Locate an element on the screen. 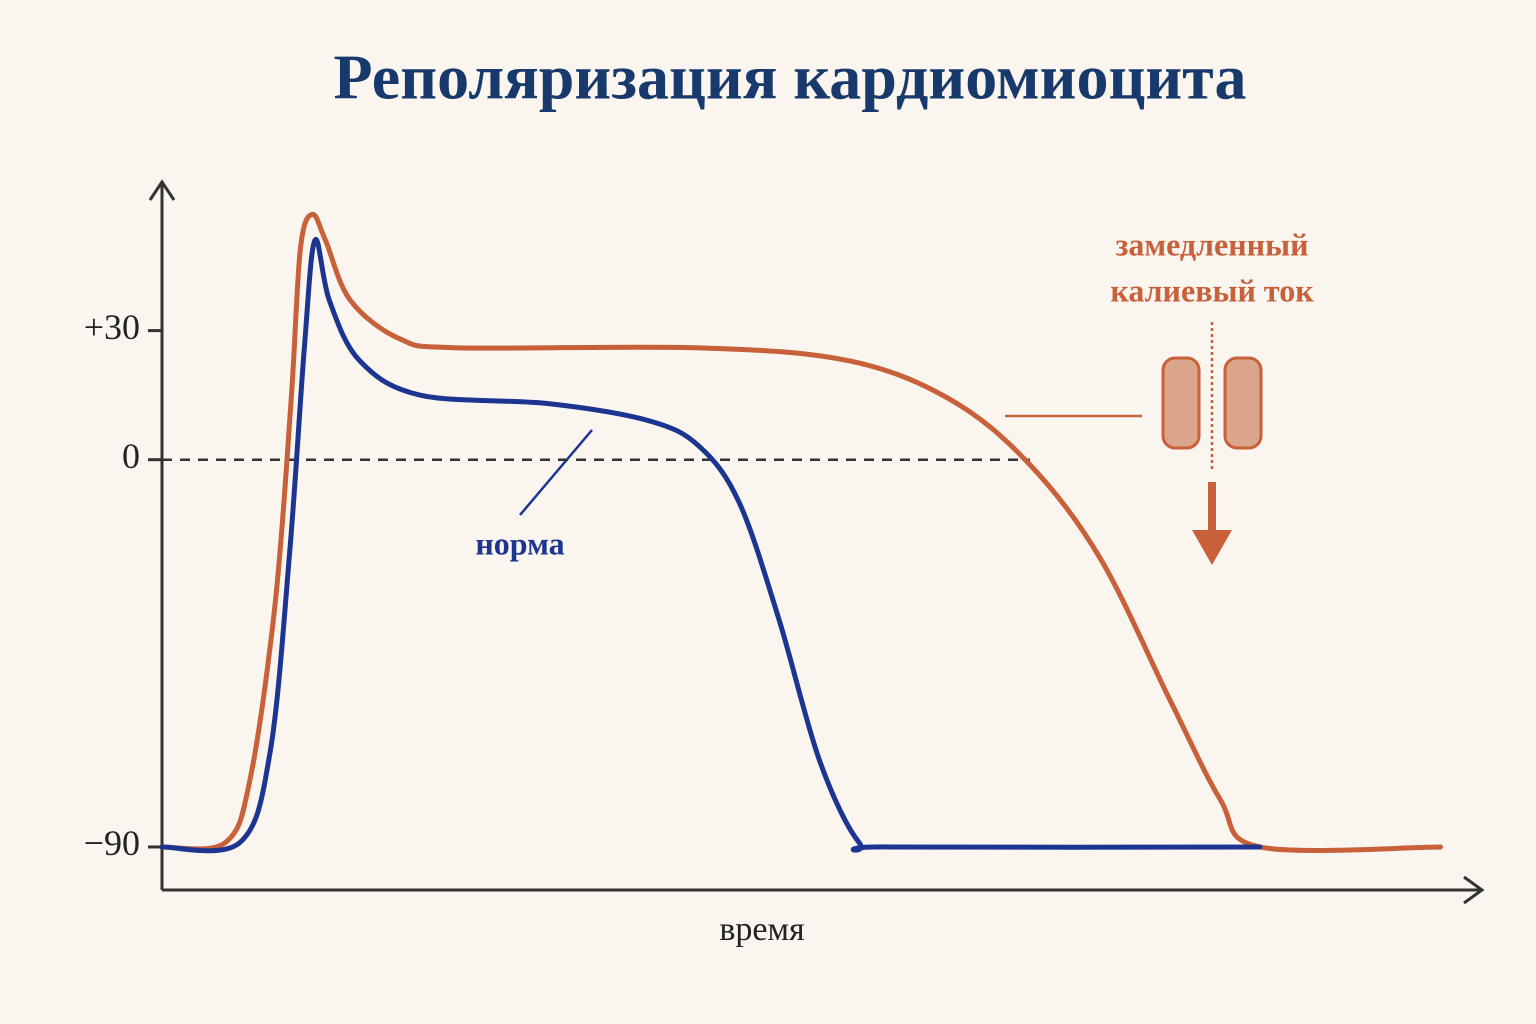  x-axis-label: время is located at coordinates (762, 929).